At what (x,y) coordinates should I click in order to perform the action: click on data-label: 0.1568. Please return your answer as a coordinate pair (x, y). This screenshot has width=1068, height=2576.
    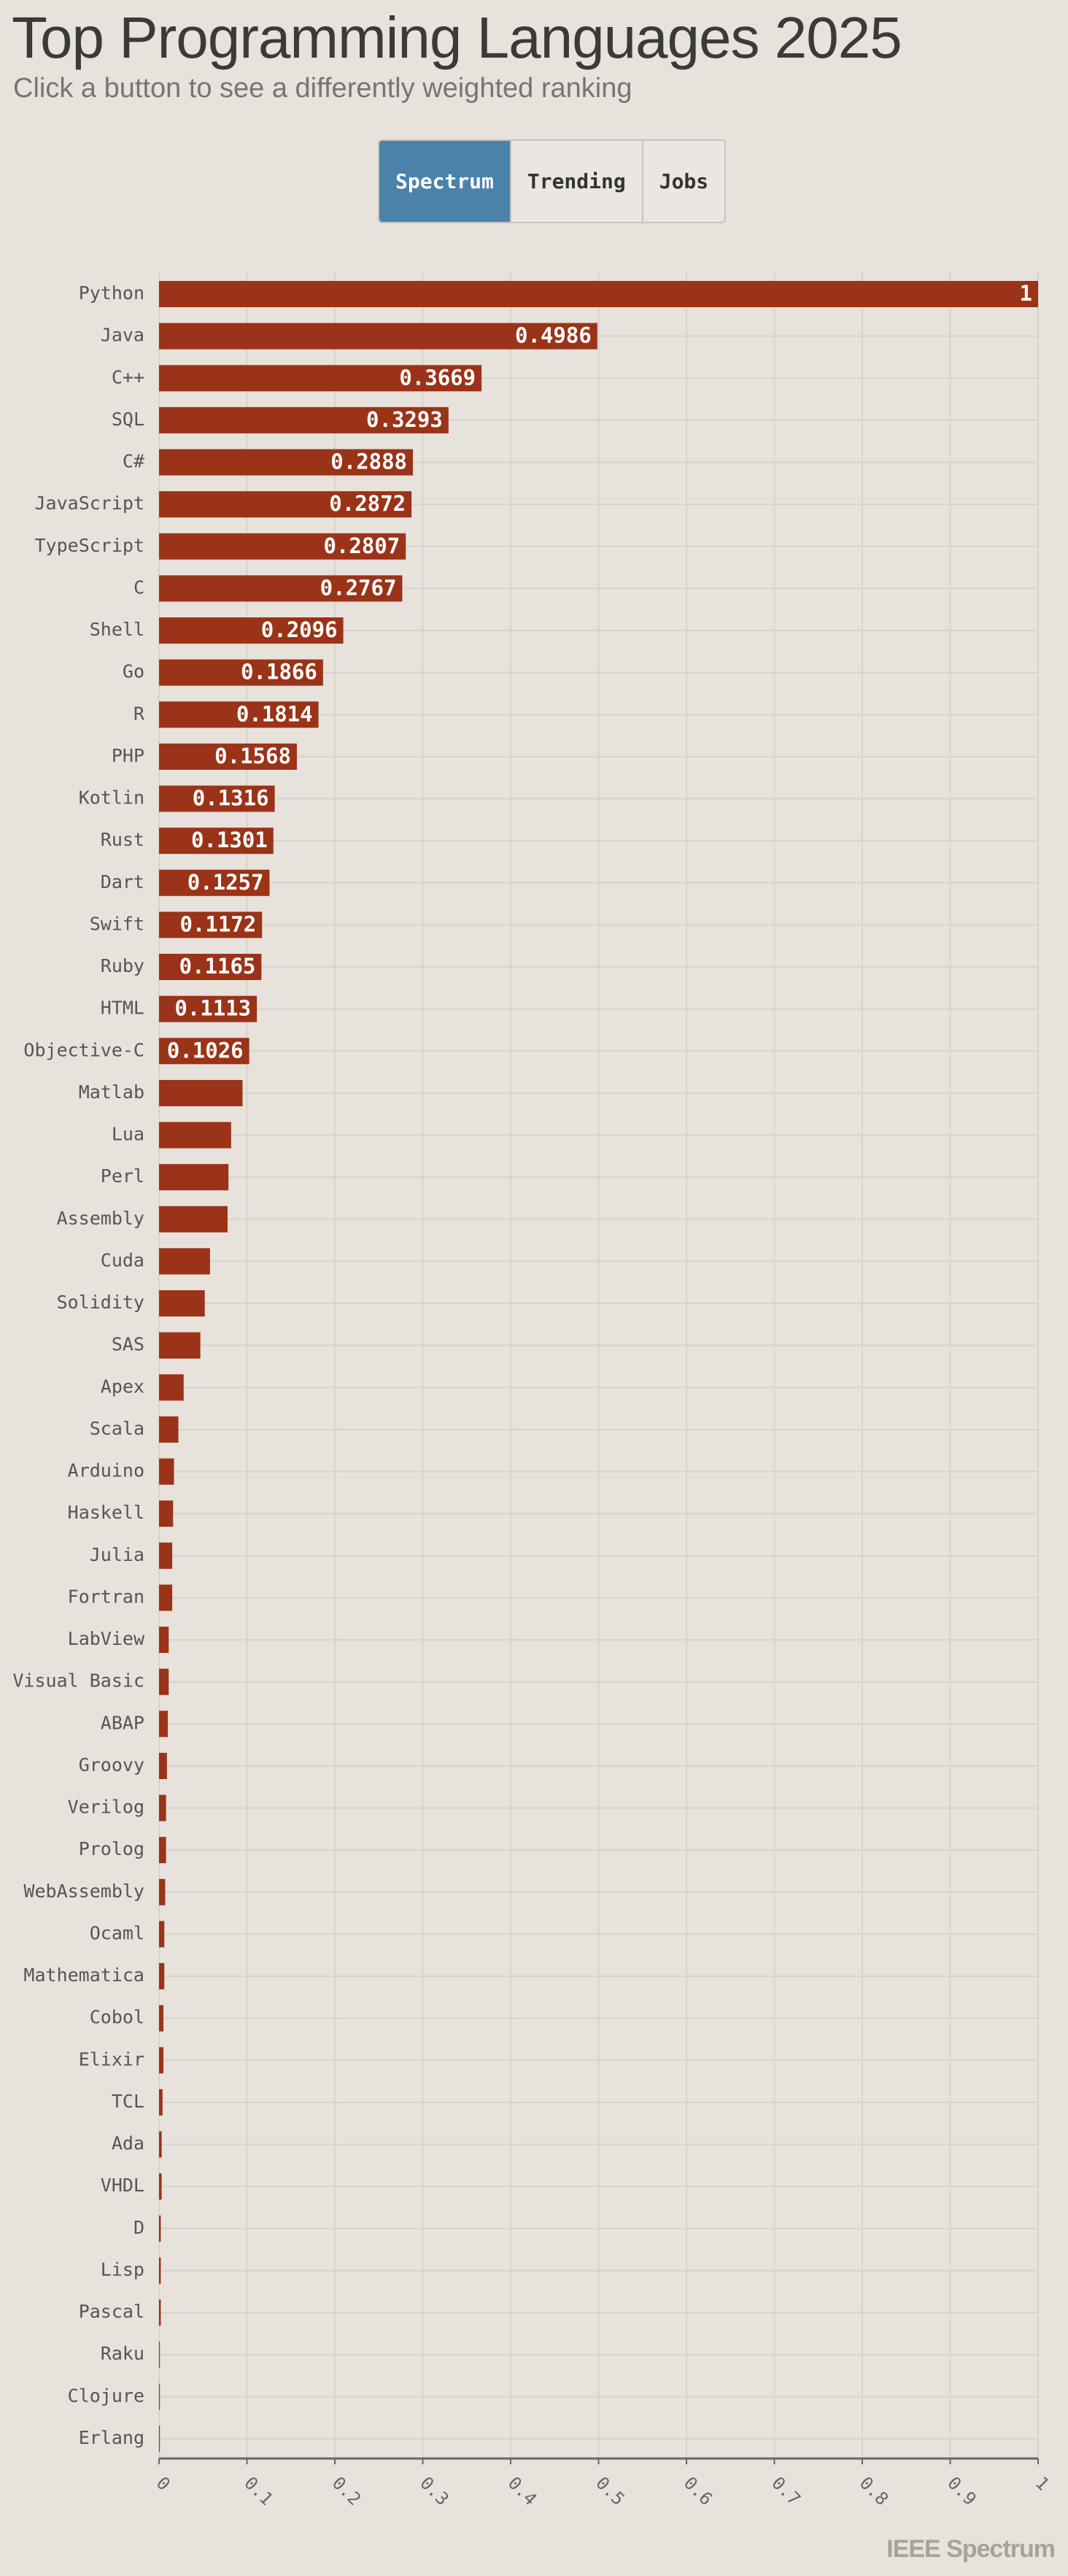
    Looking at the image, I should click on (252, 756).